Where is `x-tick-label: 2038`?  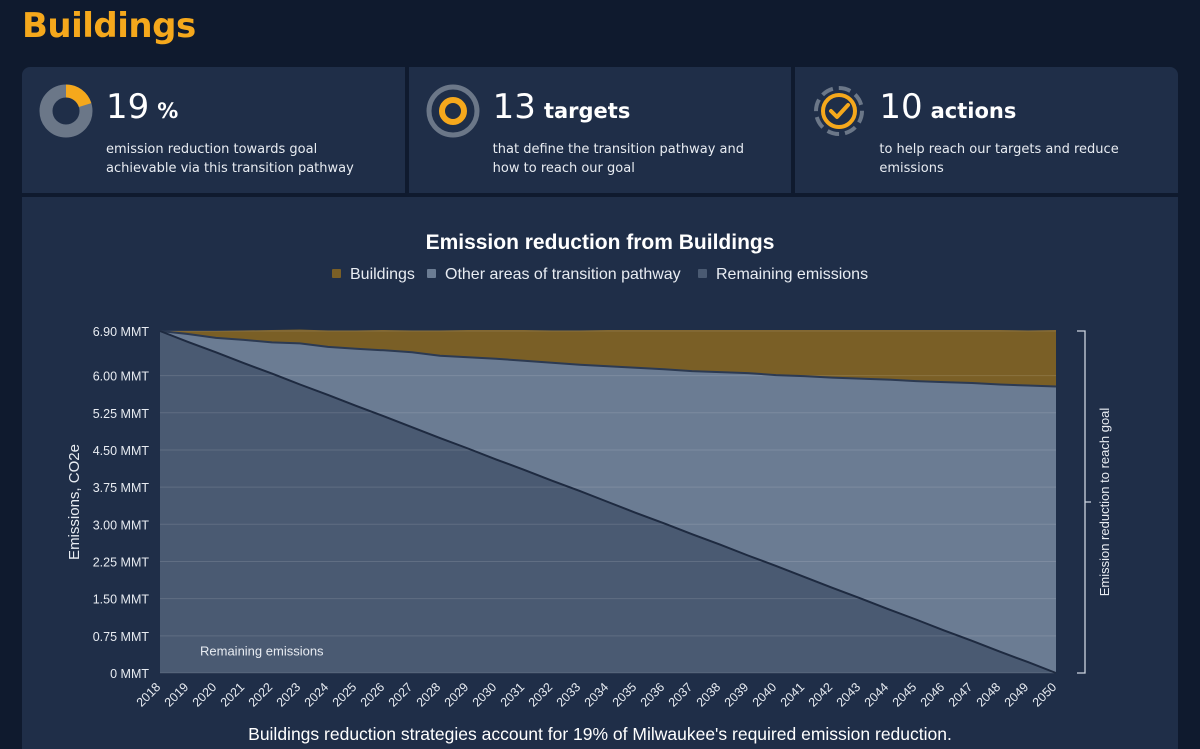
x-tick-label: 2038 is located at coordinates (709, 695).